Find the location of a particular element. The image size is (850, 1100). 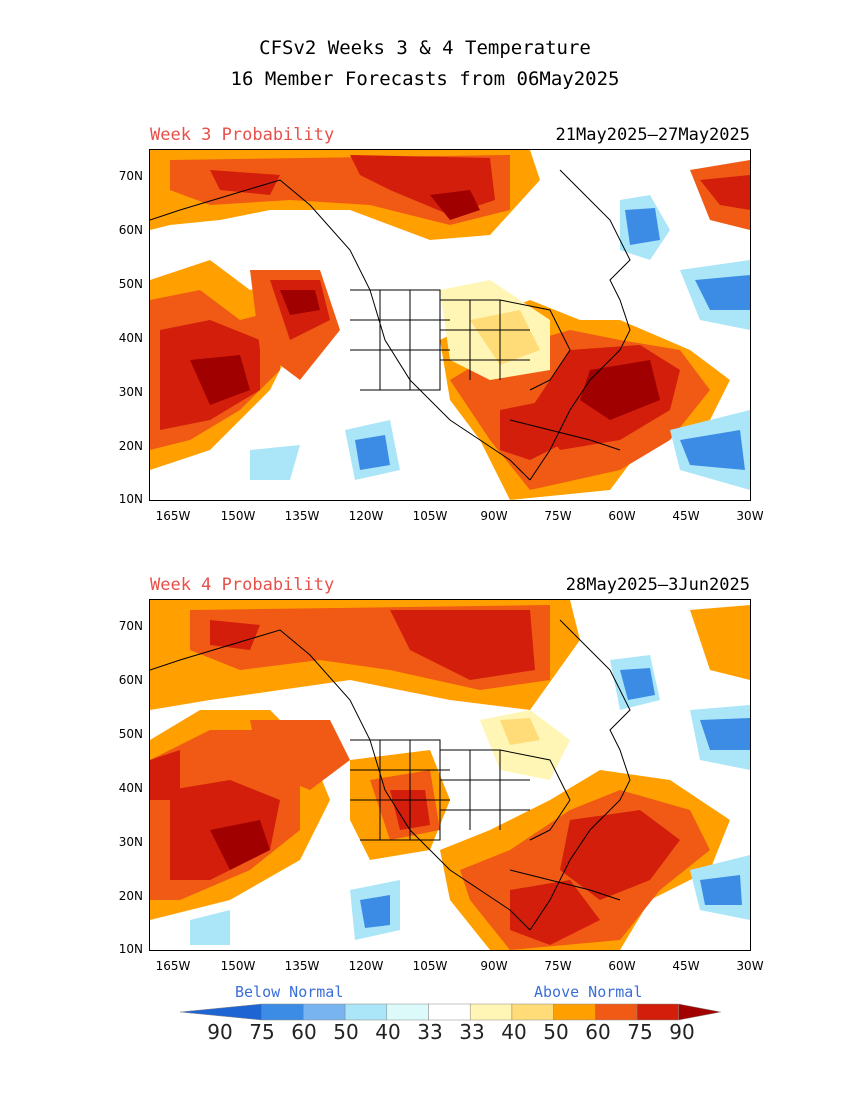

week4-date-range: 28May2025—3Jun2025 is located at coordinates (657, 585).